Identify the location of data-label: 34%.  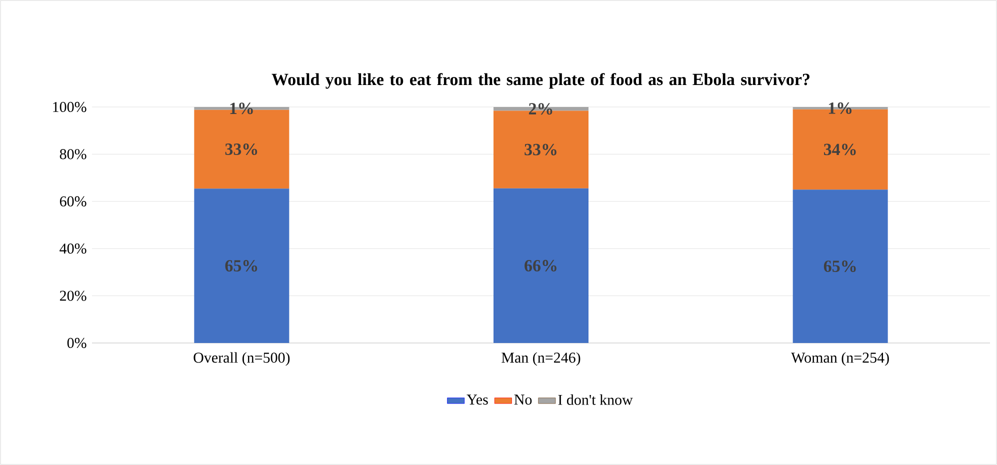
(840, 150).